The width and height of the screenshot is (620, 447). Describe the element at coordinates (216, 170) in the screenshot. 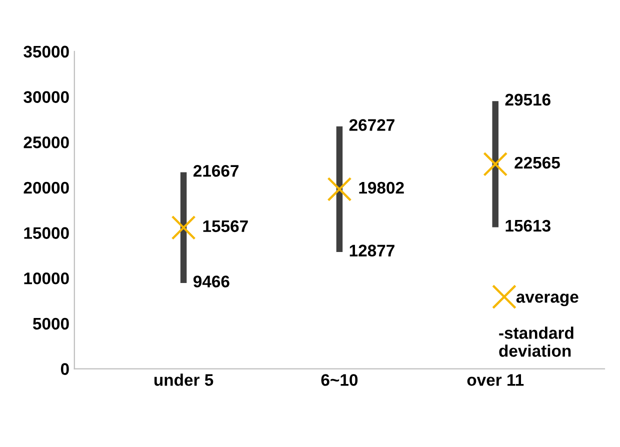

I see `annotation: 21667` at that location.